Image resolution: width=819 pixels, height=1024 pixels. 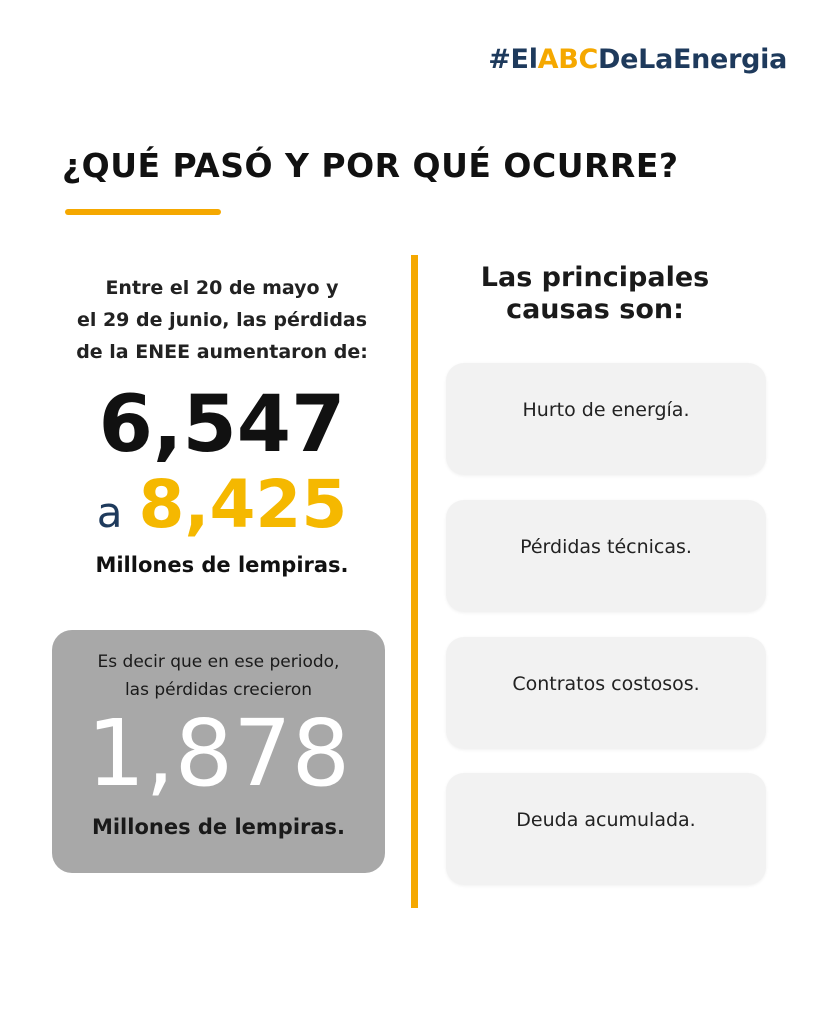 I want to click on hashtag-part: ABC, so click(x=568, y=59).